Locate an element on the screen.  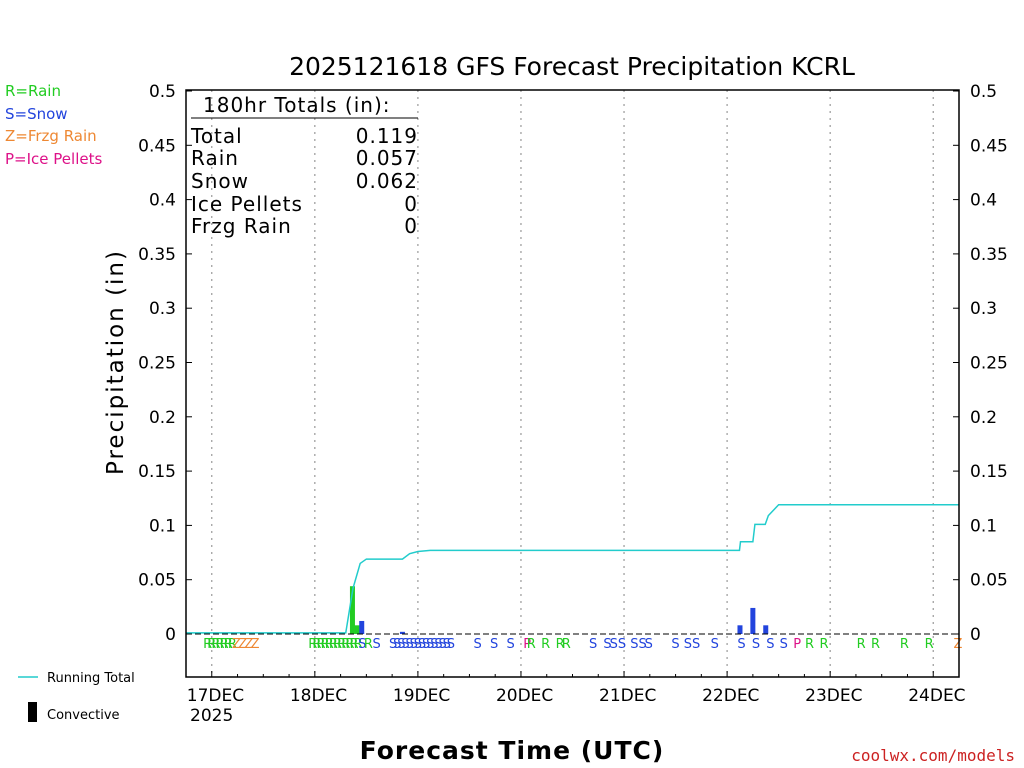
y-tick-label-left: 0.05 is located at coordinates (157, 581).